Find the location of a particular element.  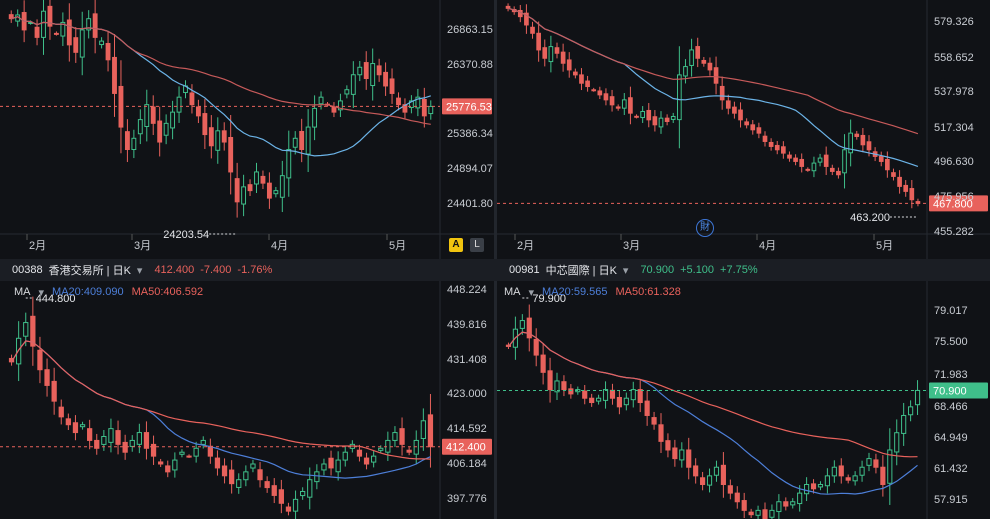

ma20-value: MA20:59.565 is located at coordinates (575, 292).